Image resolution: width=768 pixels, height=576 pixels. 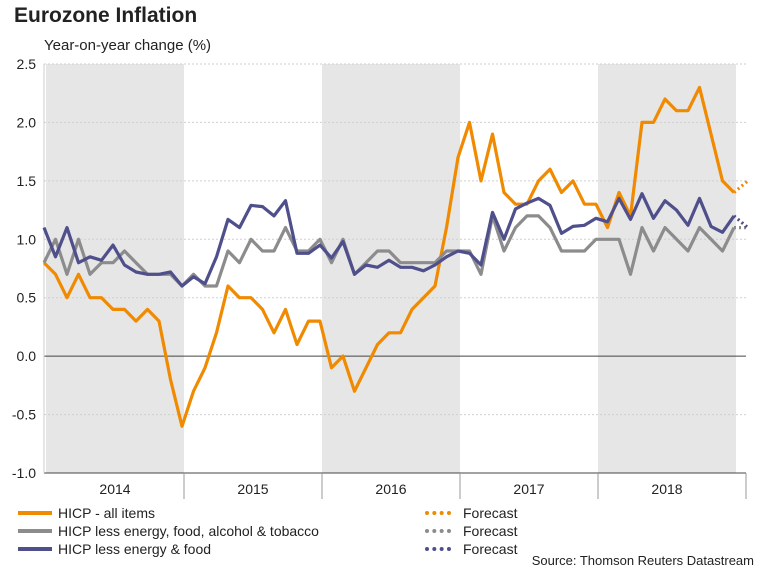 I want to click on y-tick-label: 0.0, so click(x=27, y=356).